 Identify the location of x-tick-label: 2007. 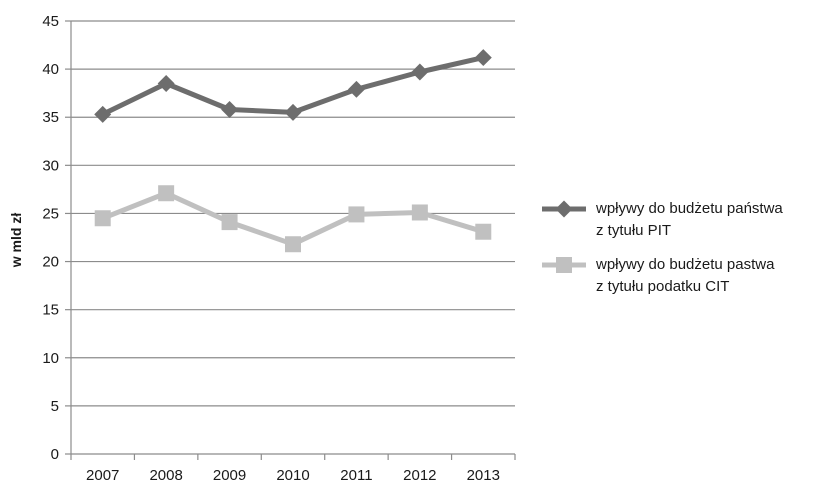
(102, 475).